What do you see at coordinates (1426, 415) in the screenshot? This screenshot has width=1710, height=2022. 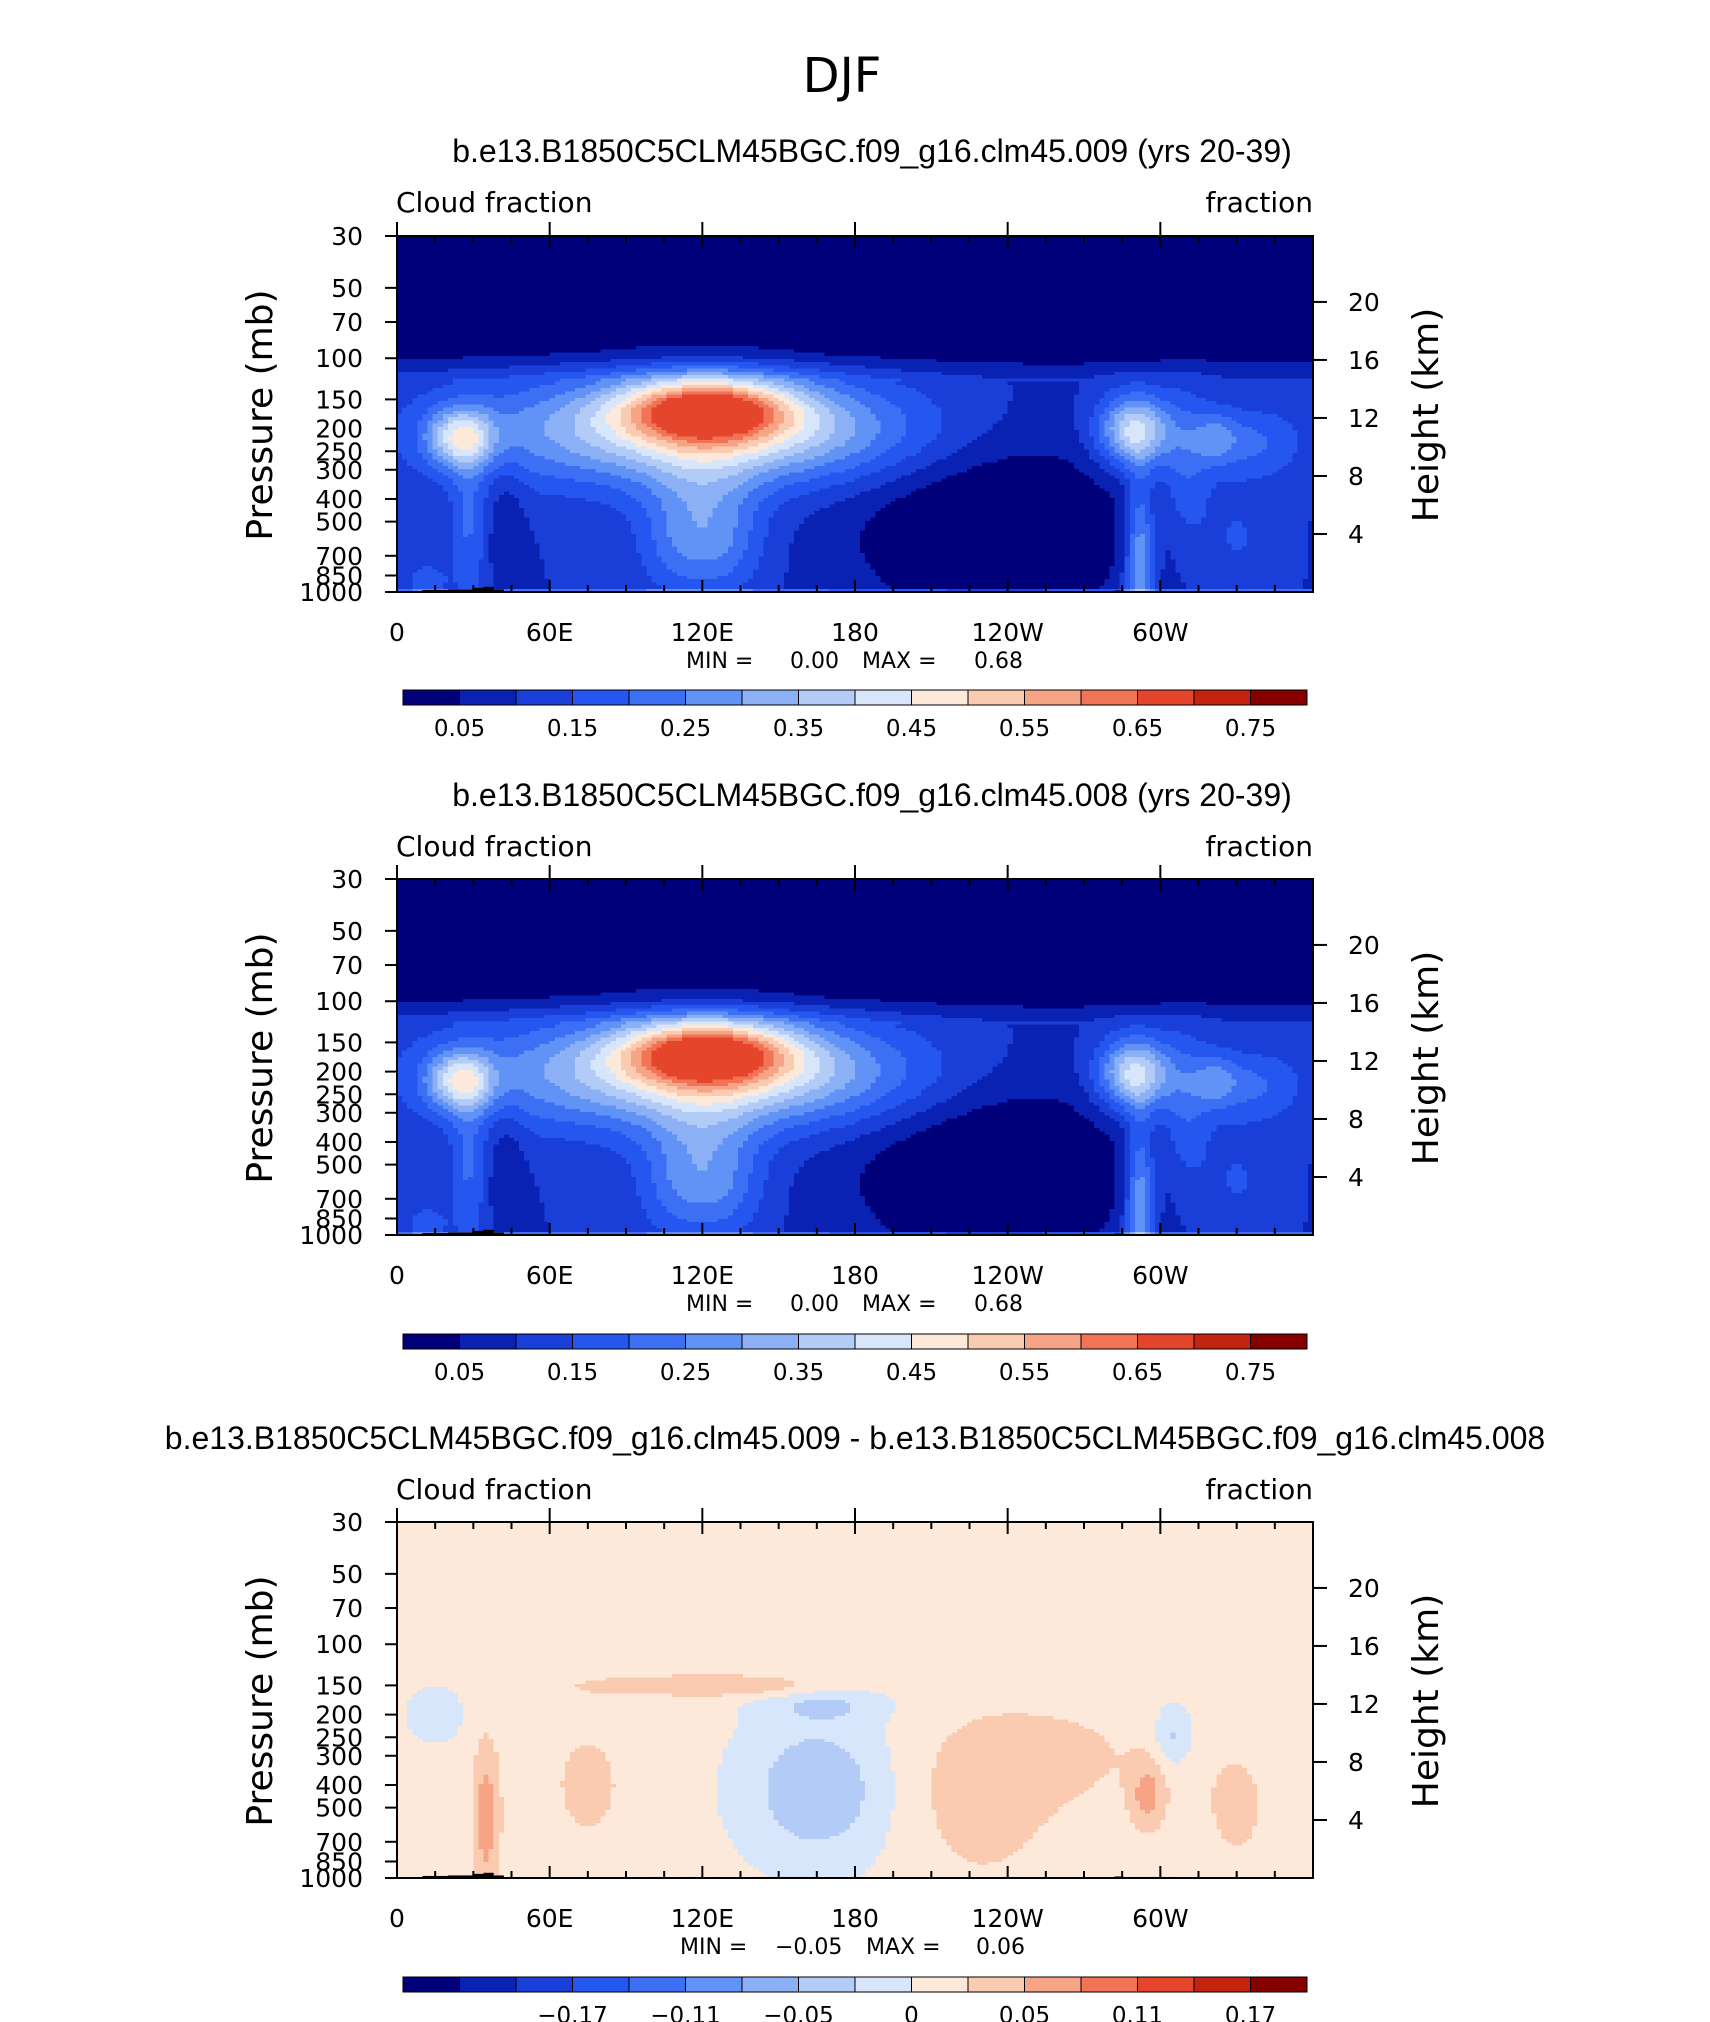 I see `panel-1-ylabel-right: Height (km)` at bounding box center [1426, 415].